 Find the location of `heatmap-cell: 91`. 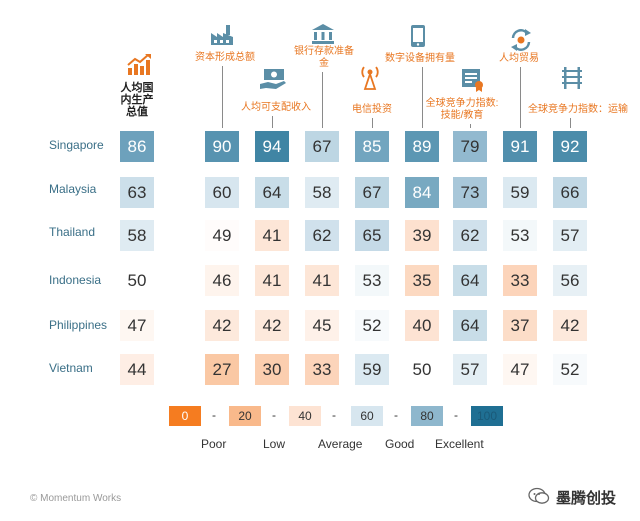

heatmap-cell: 91 is located at coordinates (520, 146).